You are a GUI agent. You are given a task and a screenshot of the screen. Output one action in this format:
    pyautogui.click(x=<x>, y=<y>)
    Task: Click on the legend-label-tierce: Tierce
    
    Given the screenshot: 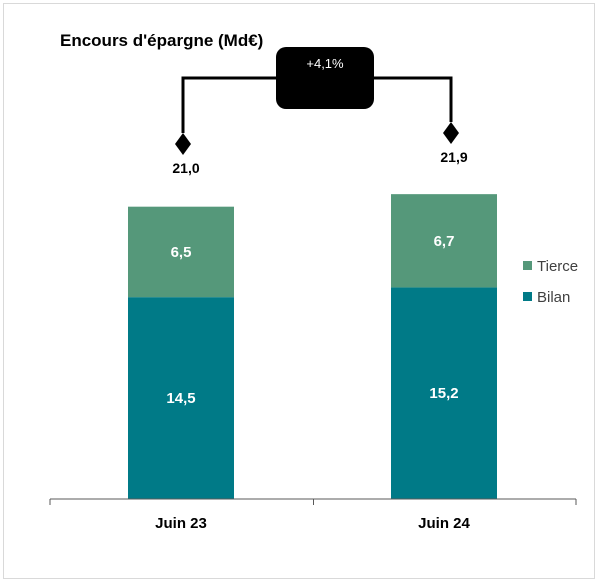 What is the action you would take?
    pyautogui.click(x=557, y=266)
    